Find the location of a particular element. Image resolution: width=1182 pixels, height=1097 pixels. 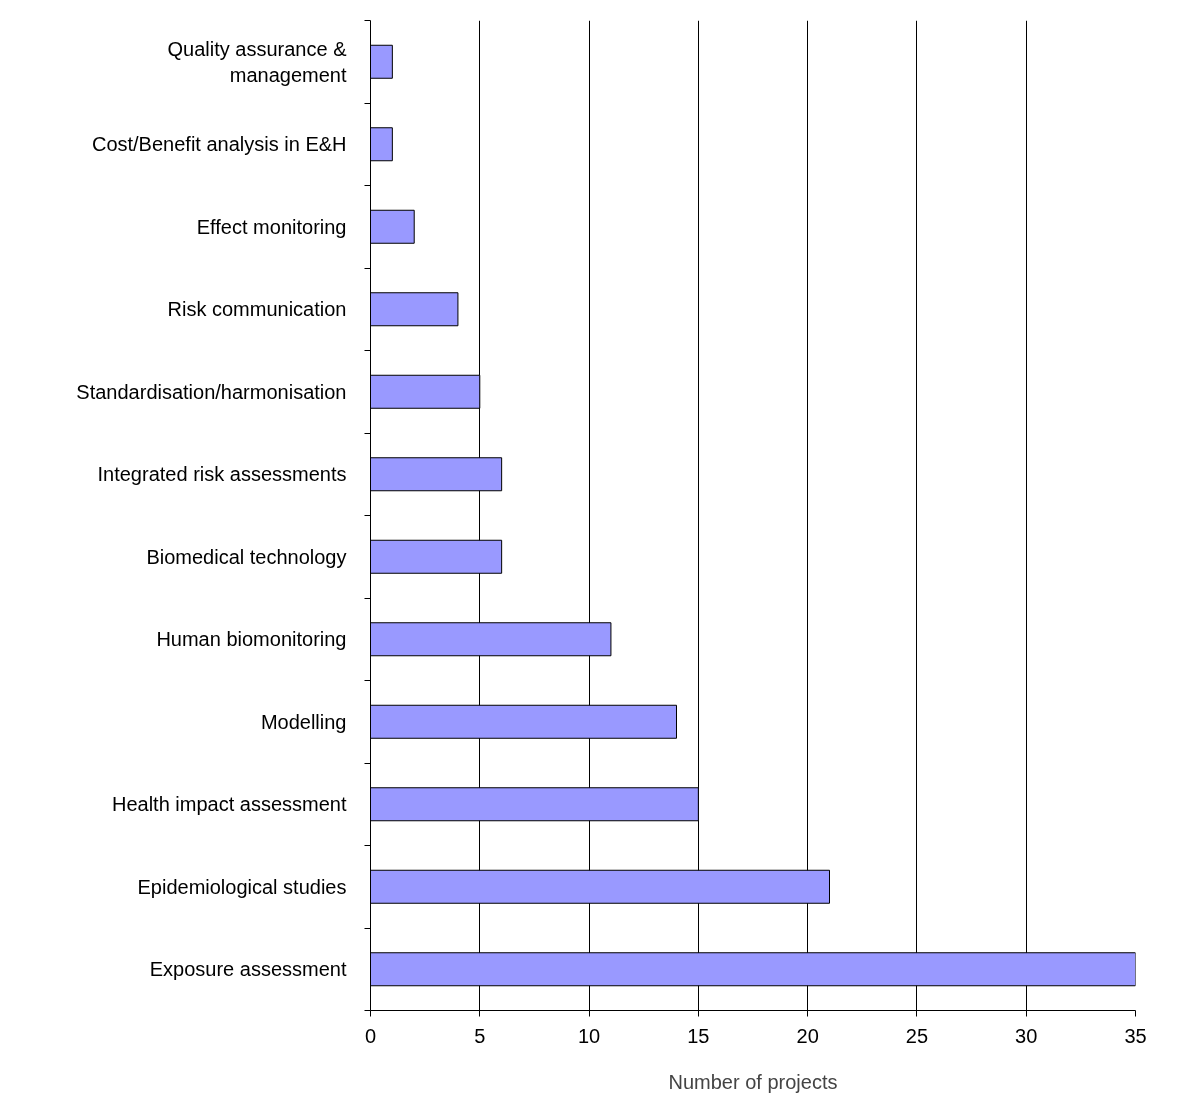

y-tick-label: Modelling is located at coordinates (303, 721).